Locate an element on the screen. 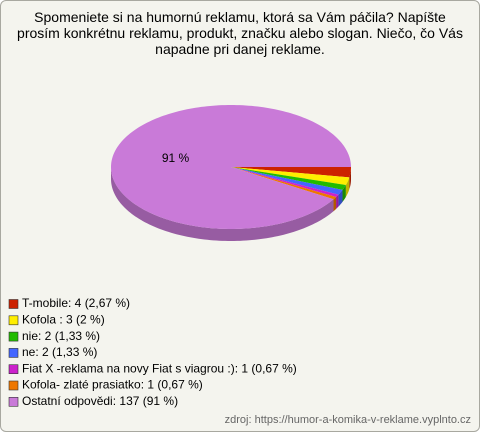 Image resolution: width=480 pixels, height=432 pixels. legend-label: T-mobile: 4 (2,67 %) is located at coordinates (76, 303).